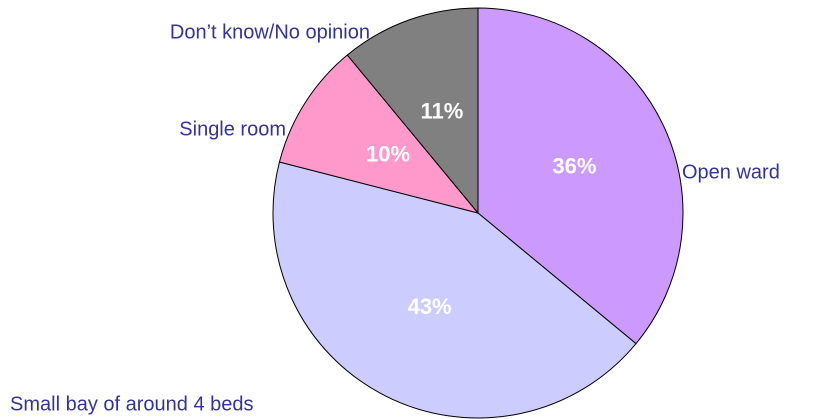  Describe the element at coordinates (731, 172) in the screenshot. I see `category-label: Open ward` at that location.